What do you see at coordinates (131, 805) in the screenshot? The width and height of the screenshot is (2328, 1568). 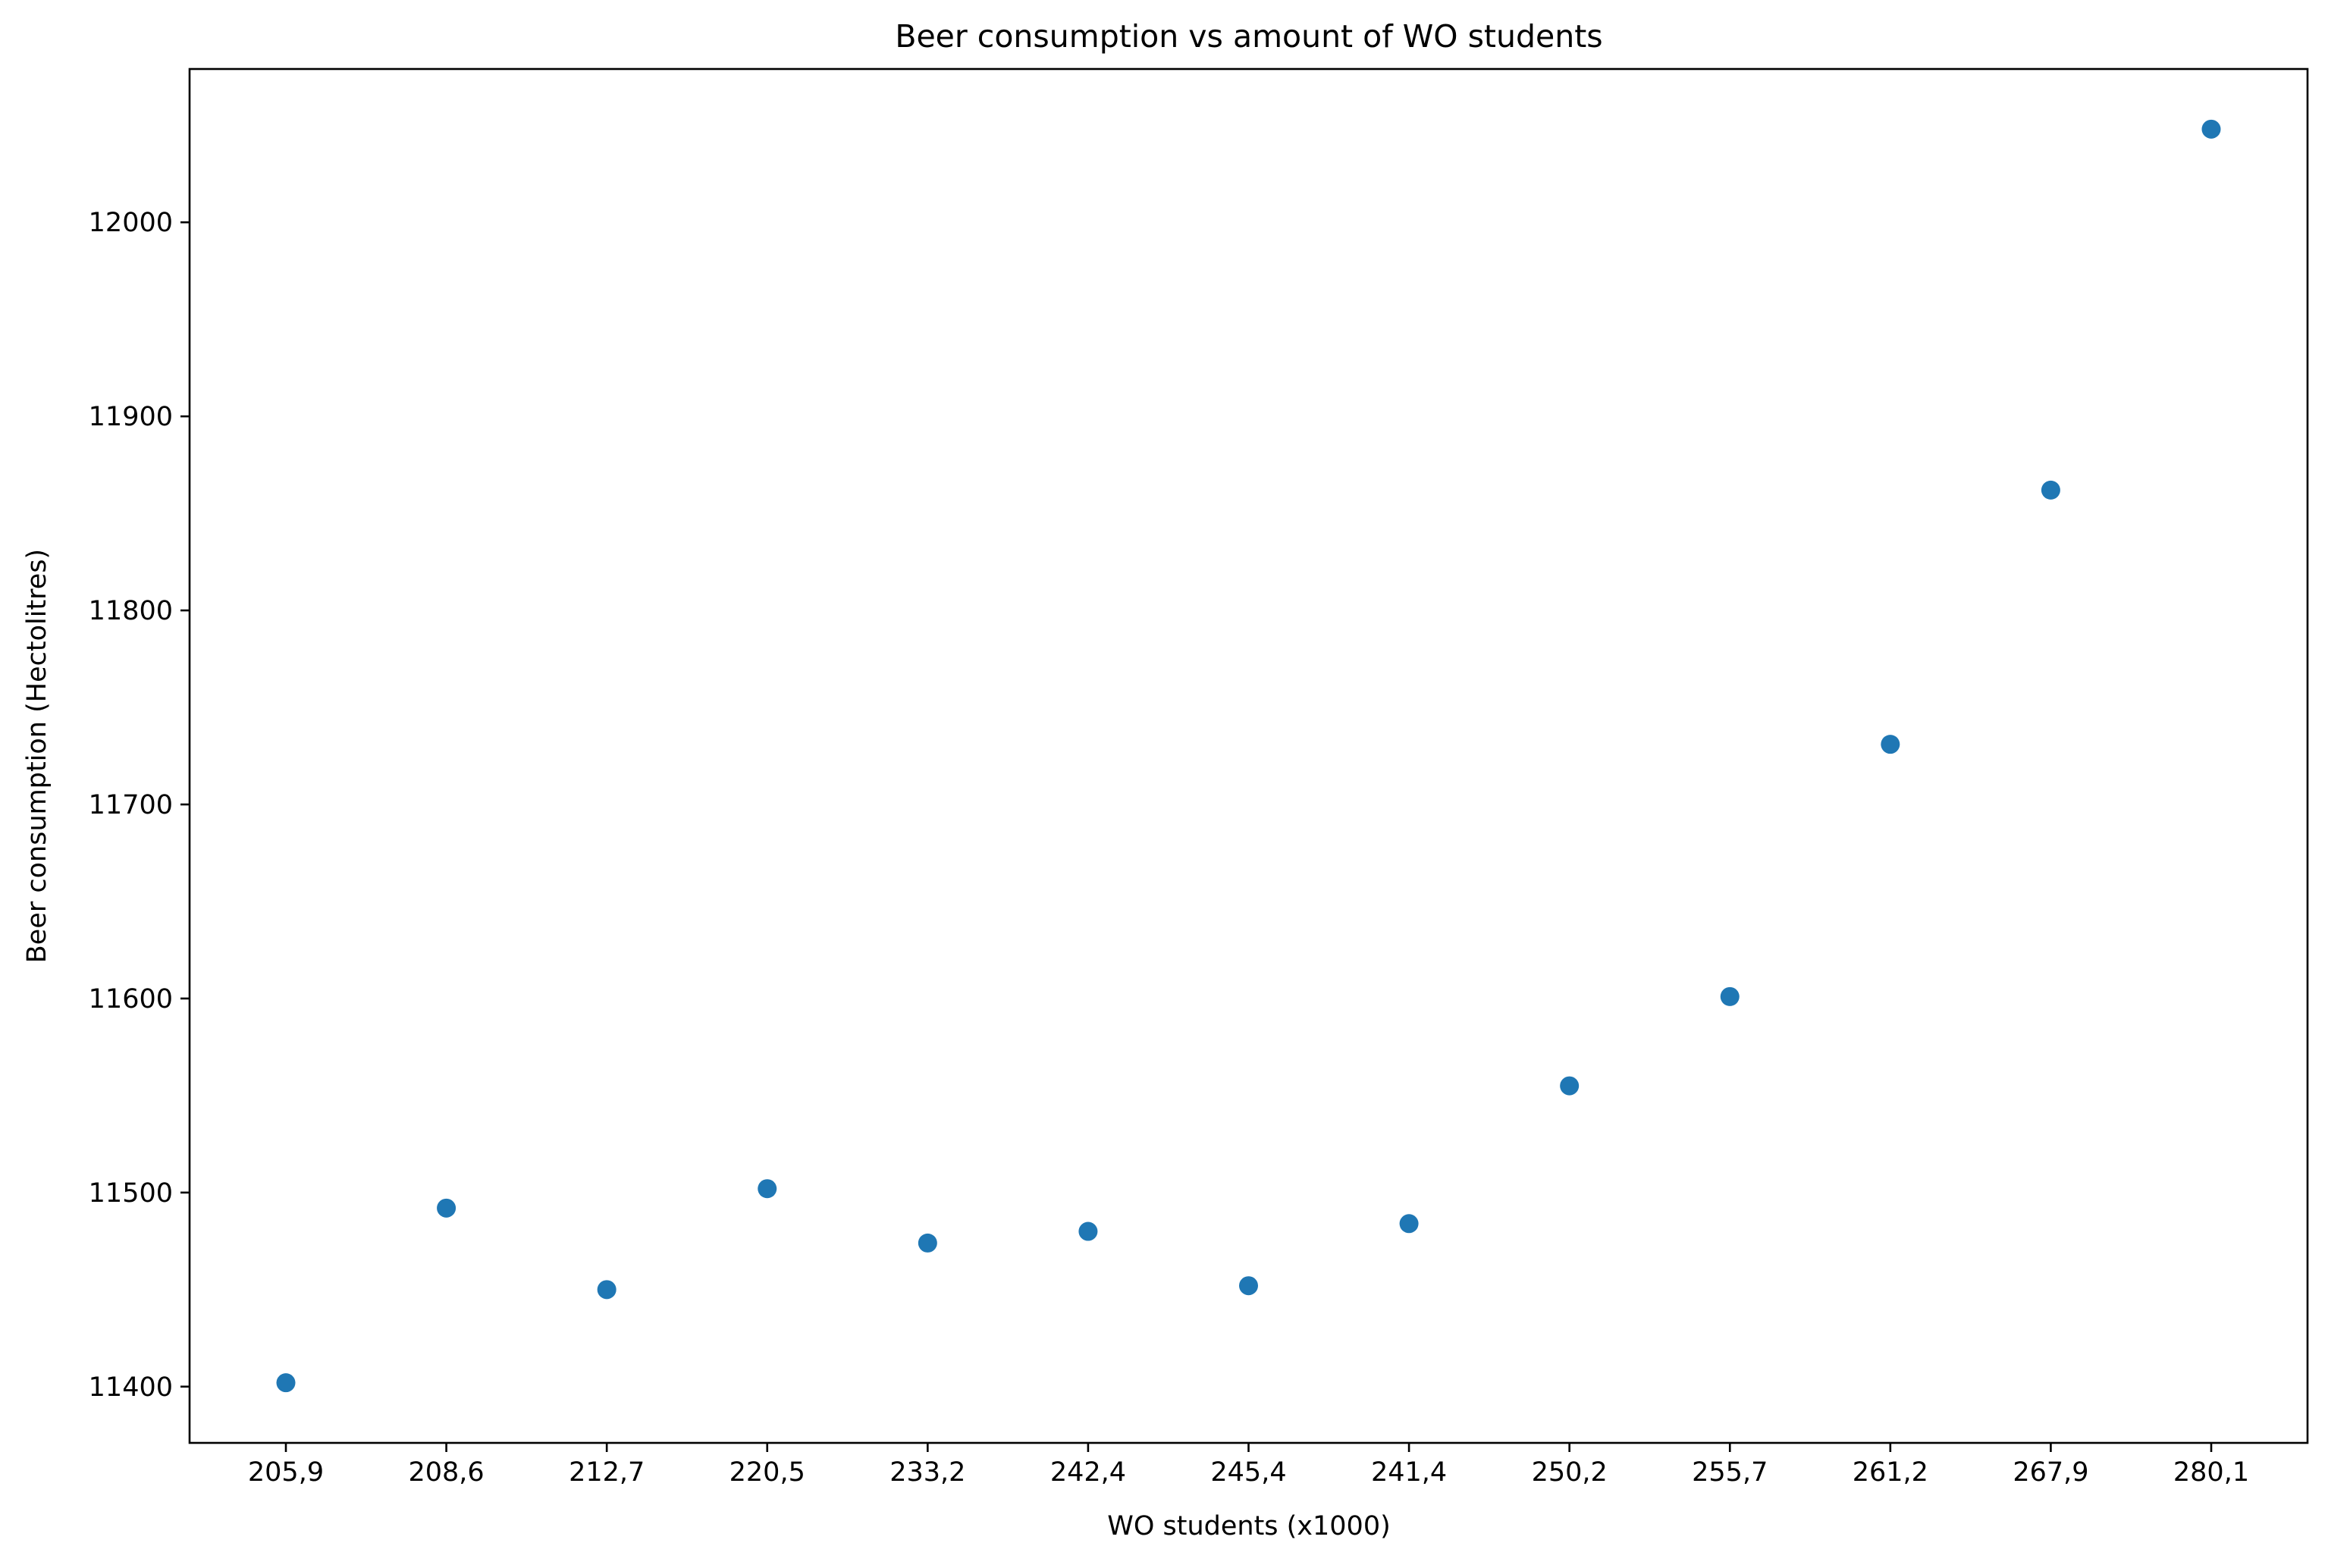 I see `y-tick-label: 11700` at bounding box center [131, 805].